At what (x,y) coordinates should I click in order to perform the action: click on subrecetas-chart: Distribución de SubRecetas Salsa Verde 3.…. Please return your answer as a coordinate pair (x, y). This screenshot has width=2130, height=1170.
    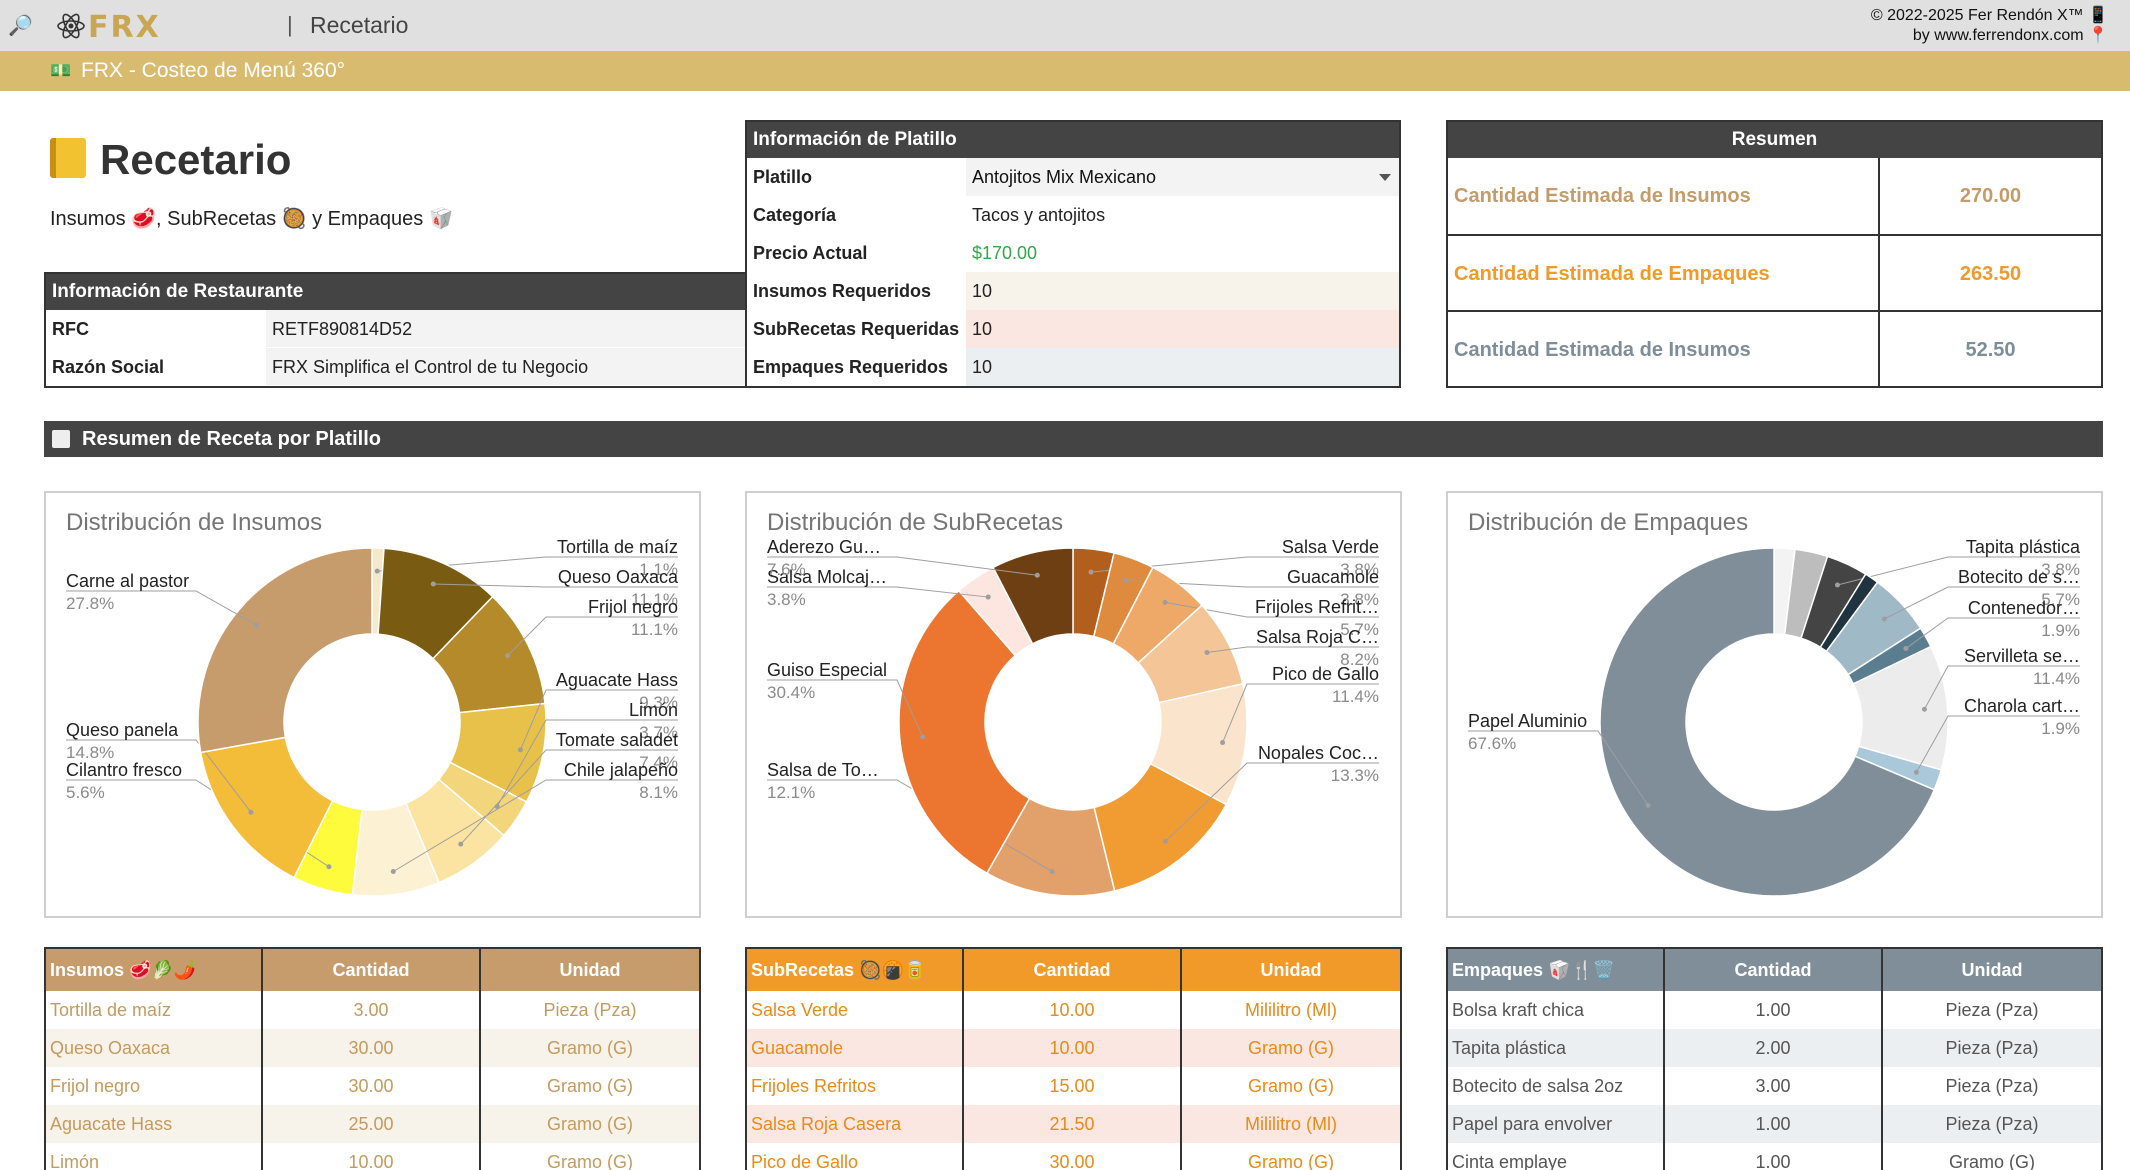
    Looking at the image, I should click on (1073, 704).